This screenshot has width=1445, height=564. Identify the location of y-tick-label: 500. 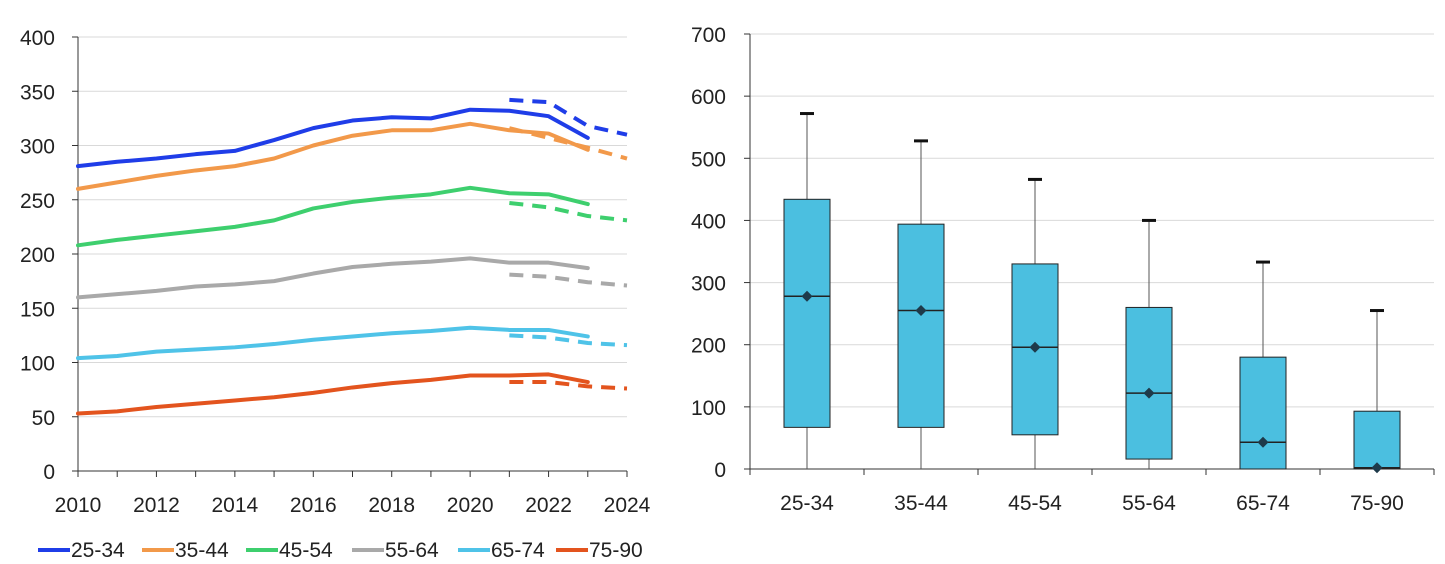
(708, 159).